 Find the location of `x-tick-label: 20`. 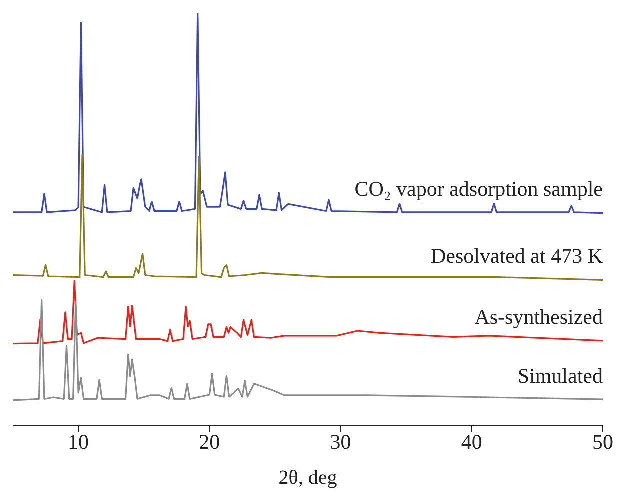

x-tick-label: 20 is located at coordinates (209, 442).